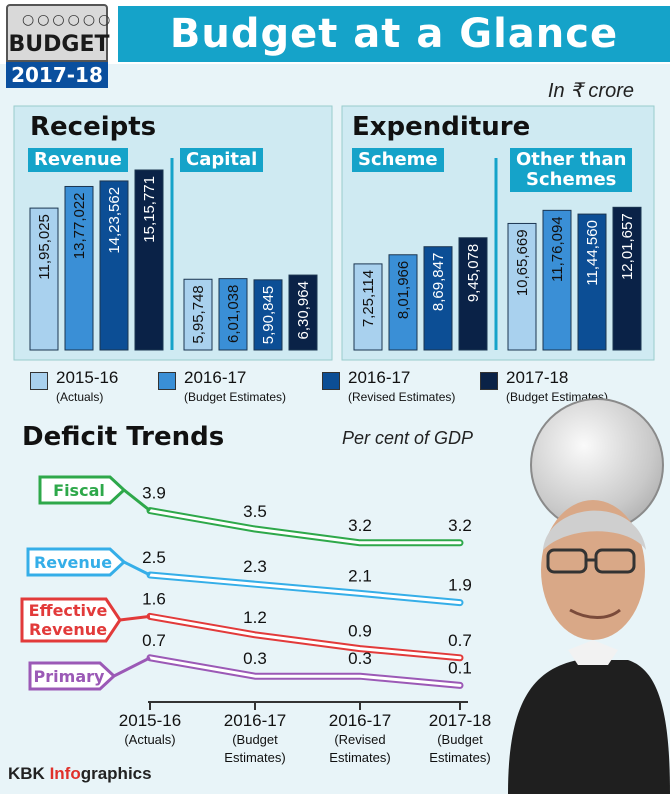  I want to click on expenditure-scheme-tag: Scheme, so click(398, 160).